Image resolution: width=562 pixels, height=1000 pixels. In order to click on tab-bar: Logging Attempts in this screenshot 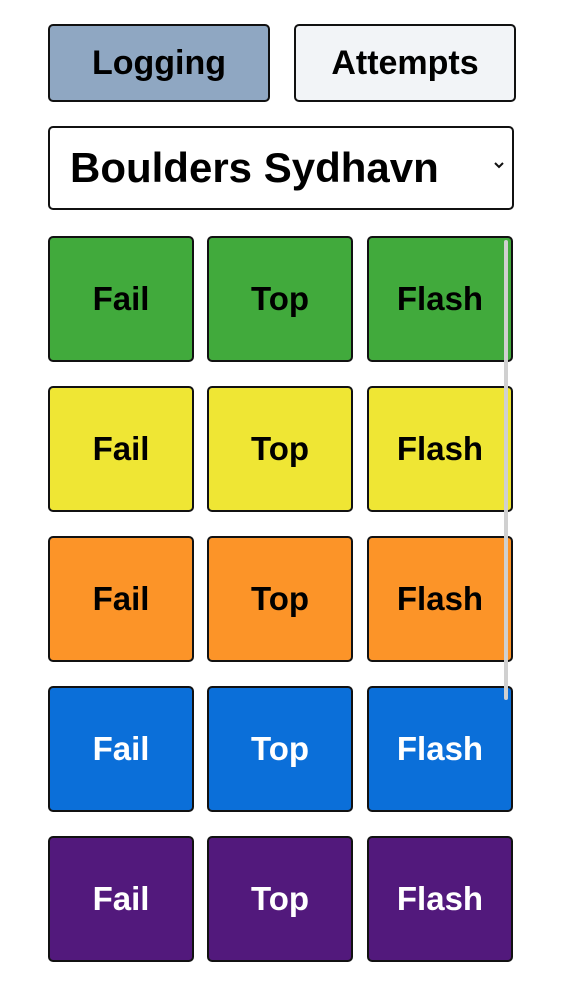, I will do `click(282, 63)`.